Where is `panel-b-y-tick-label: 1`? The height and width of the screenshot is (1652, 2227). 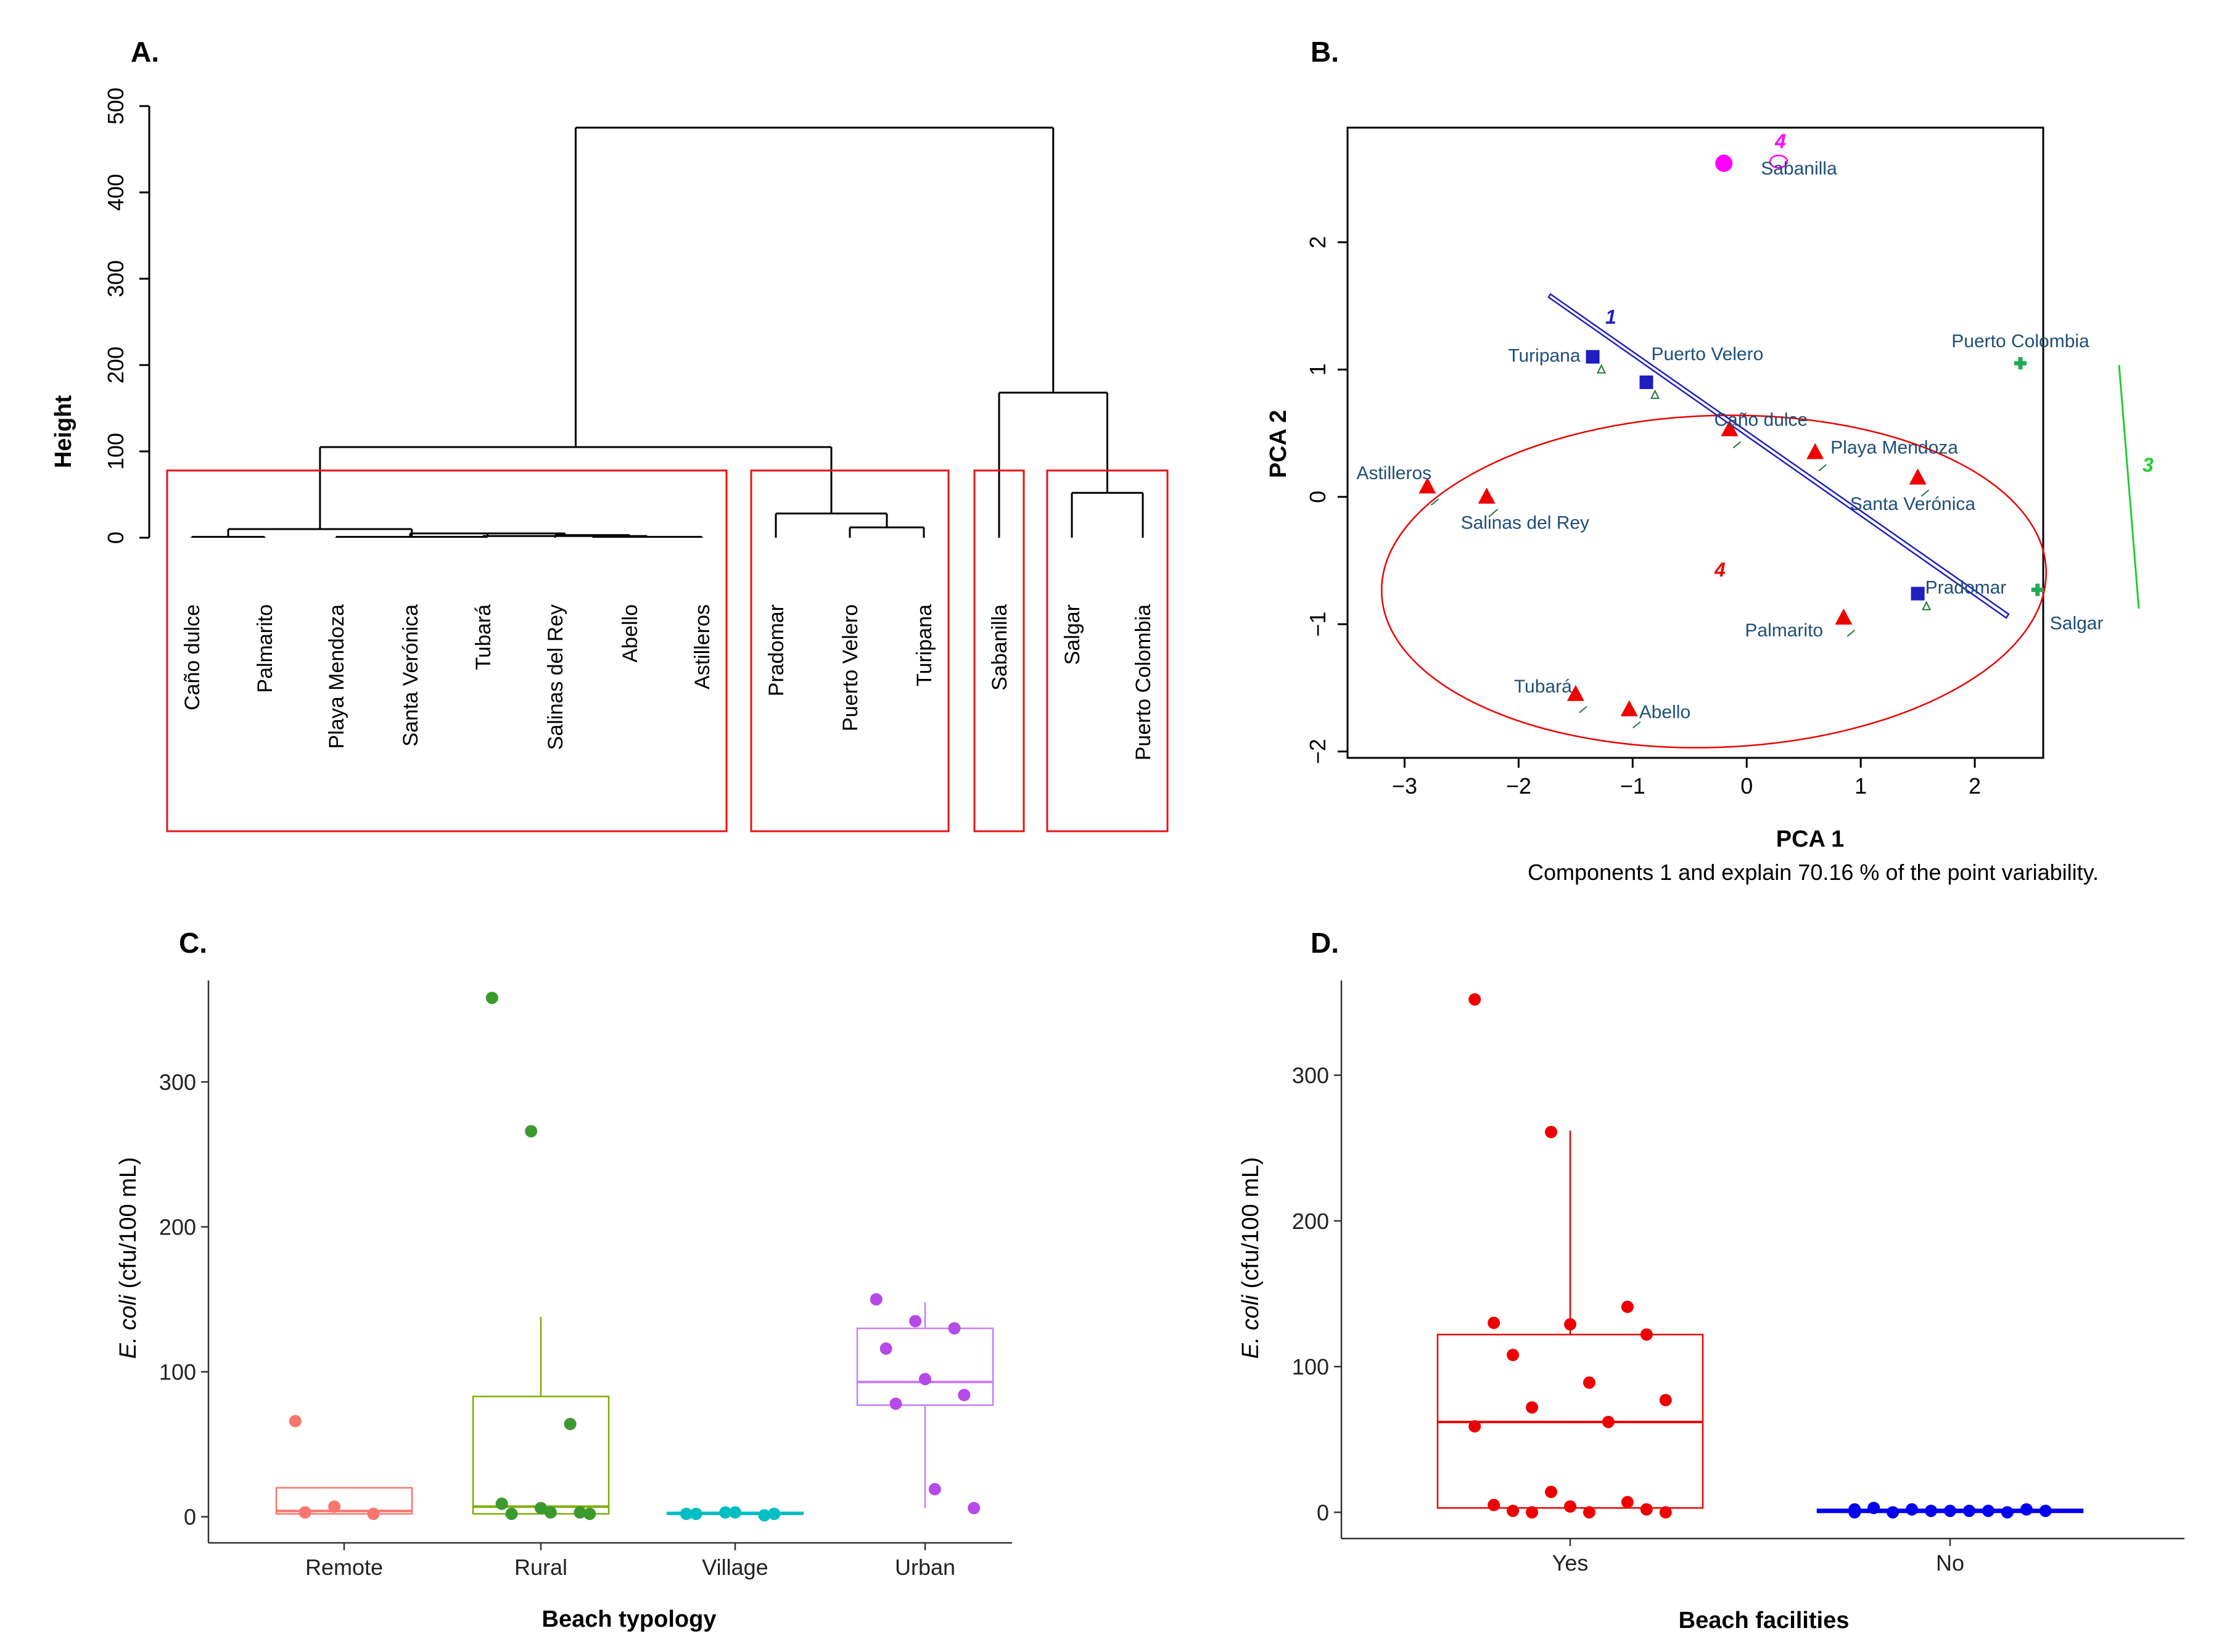
panel-b-y-tick-label: 1 is located at coordinates (1317, 369).